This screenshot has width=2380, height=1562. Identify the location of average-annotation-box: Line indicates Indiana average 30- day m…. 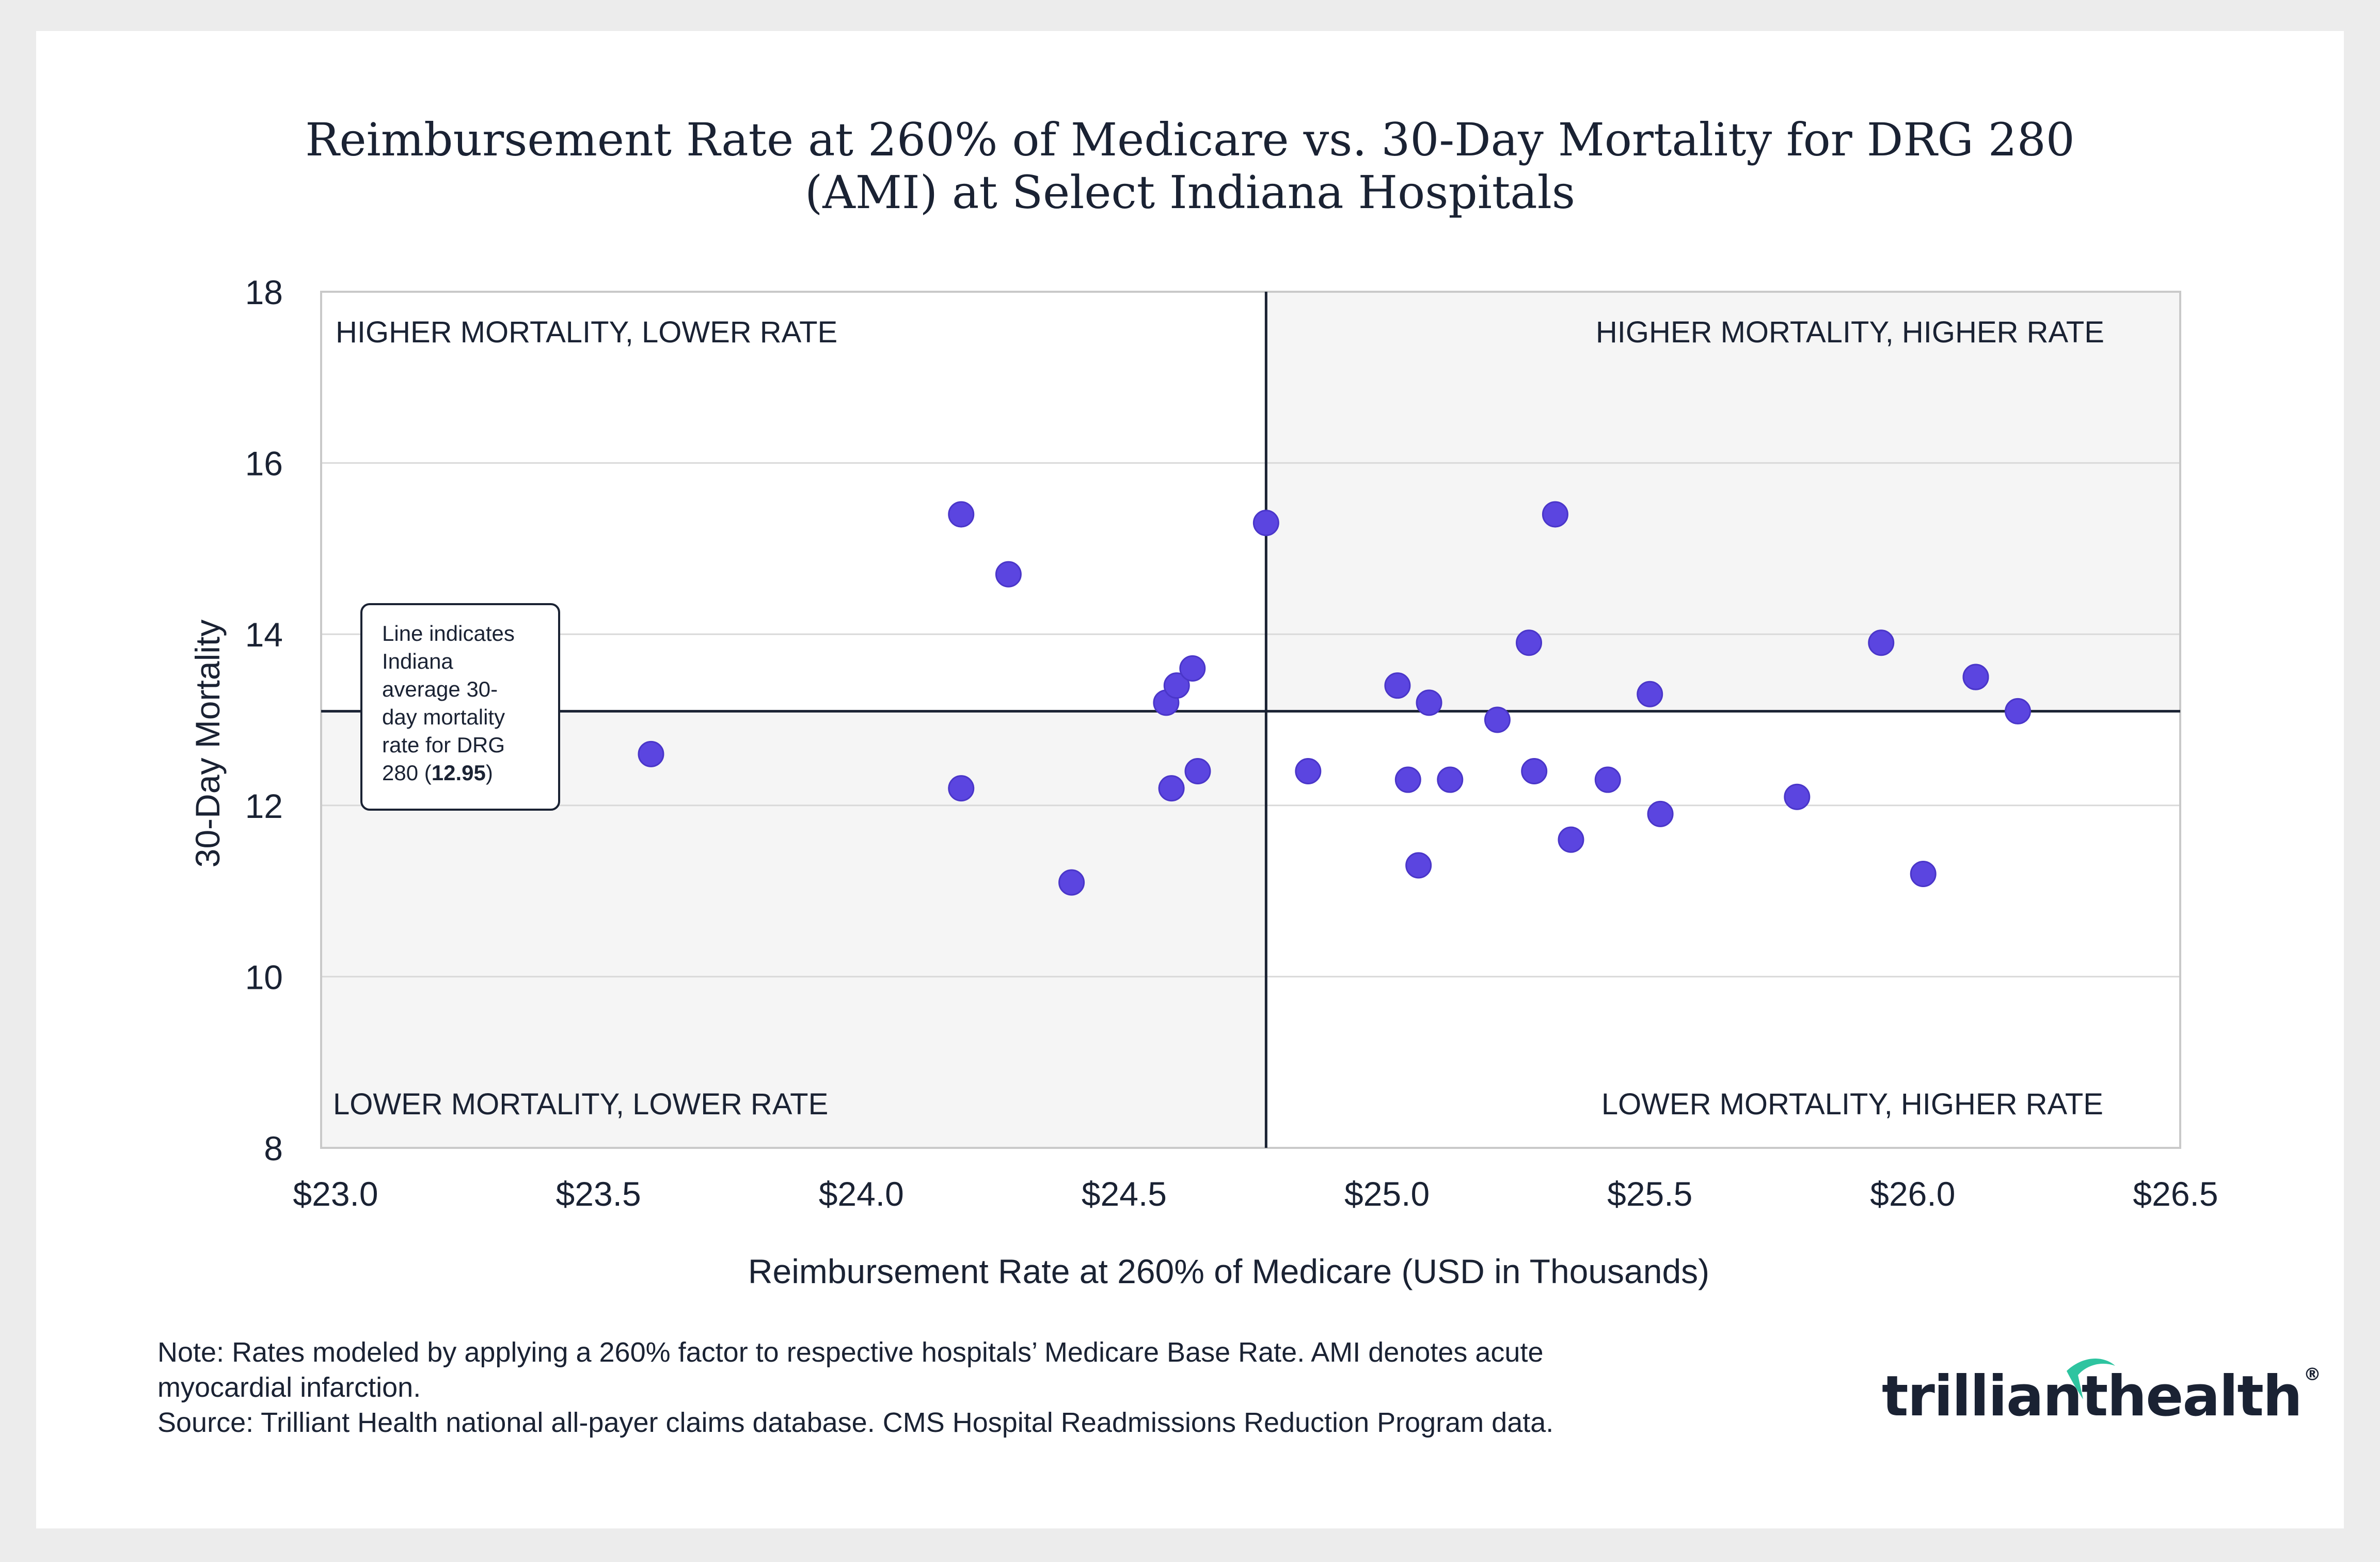
(460, 707).